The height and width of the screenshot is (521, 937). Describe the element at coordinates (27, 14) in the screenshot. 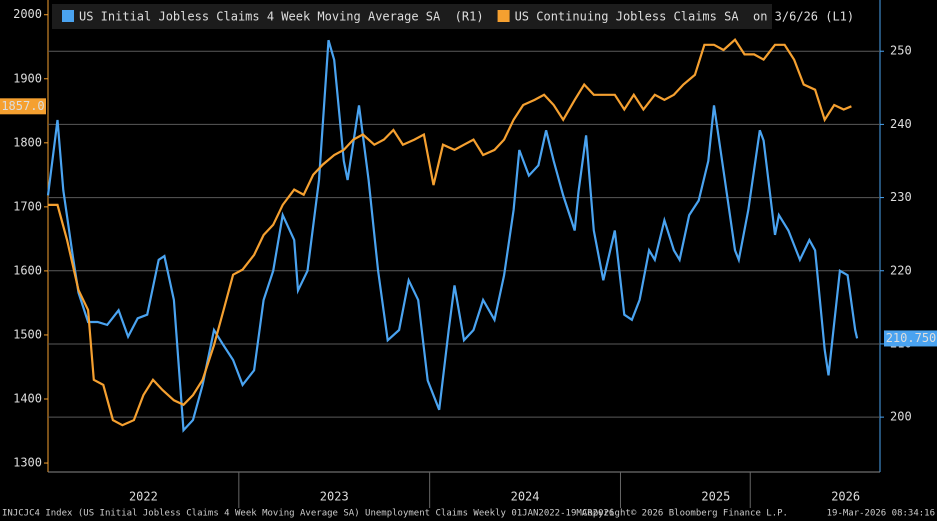

I see `y-tick-label: 2000` at that location.